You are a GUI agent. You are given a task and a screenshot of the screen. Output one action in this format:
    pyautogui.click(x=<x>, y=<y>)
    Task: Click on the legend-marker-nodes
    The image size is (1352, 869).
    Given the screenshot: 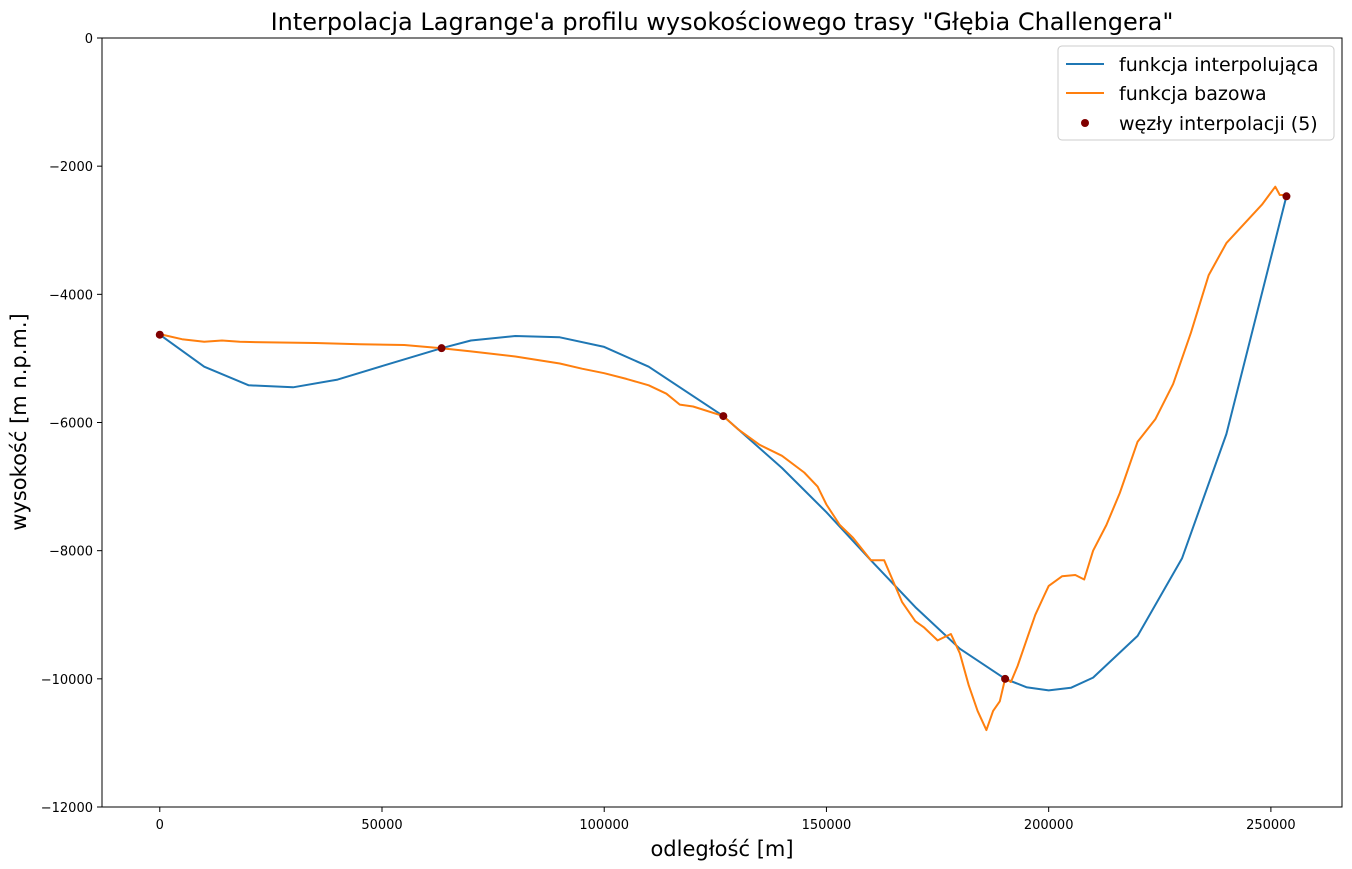 What is the action you would take?
    pyautogui.click(x=1085, y=123)
    